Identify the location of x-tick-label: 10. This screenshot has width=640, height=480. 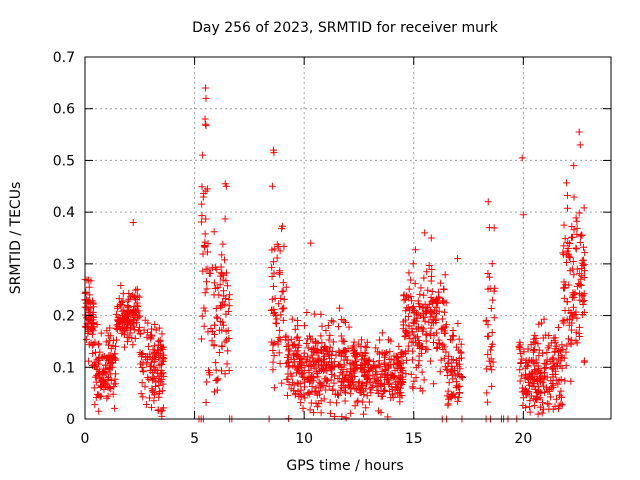
(304, 439).